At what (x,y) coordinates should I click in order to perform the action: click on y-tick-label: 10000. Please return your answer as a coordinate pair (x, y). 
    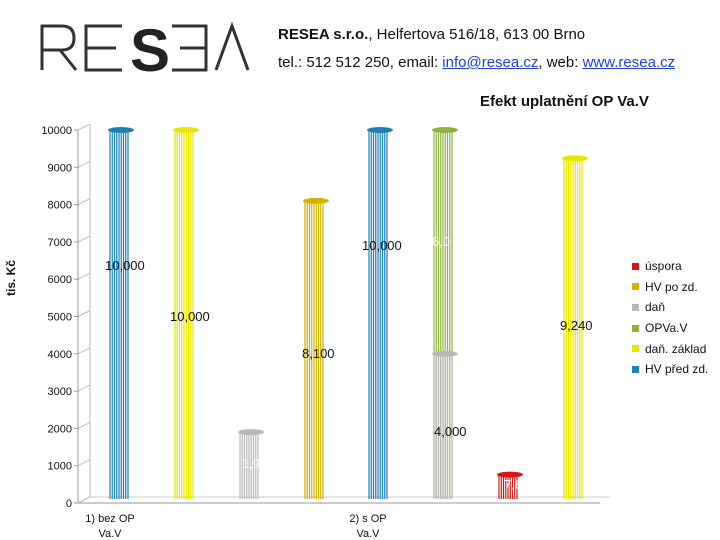
    Looking at the image, I should click on (56, 131).